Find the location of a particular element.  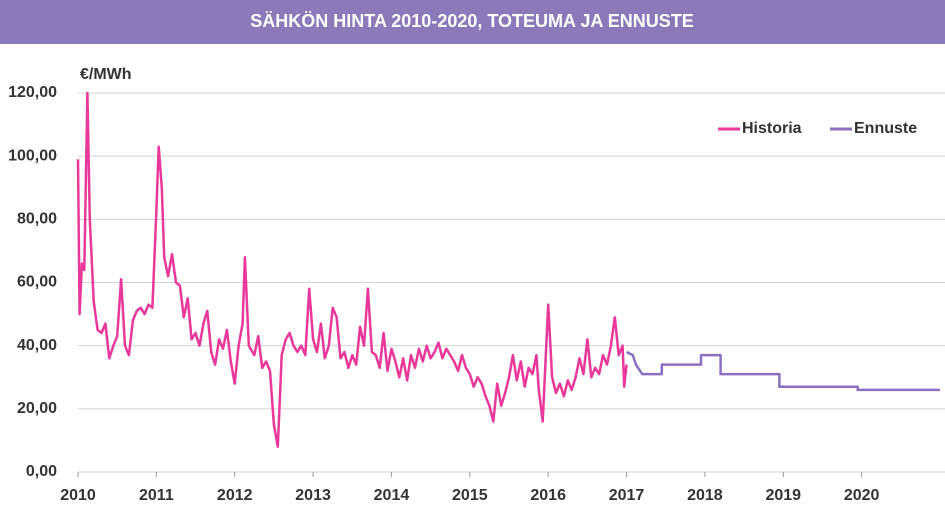

x-tick-label: 2019 is located at coordinates (783, 495).